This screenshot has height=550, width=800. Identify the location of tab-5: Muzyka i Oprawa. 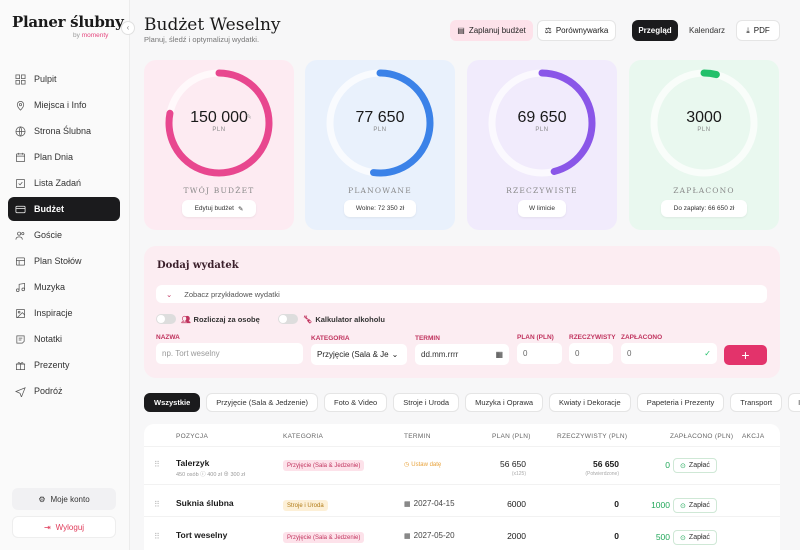
(504, 402).